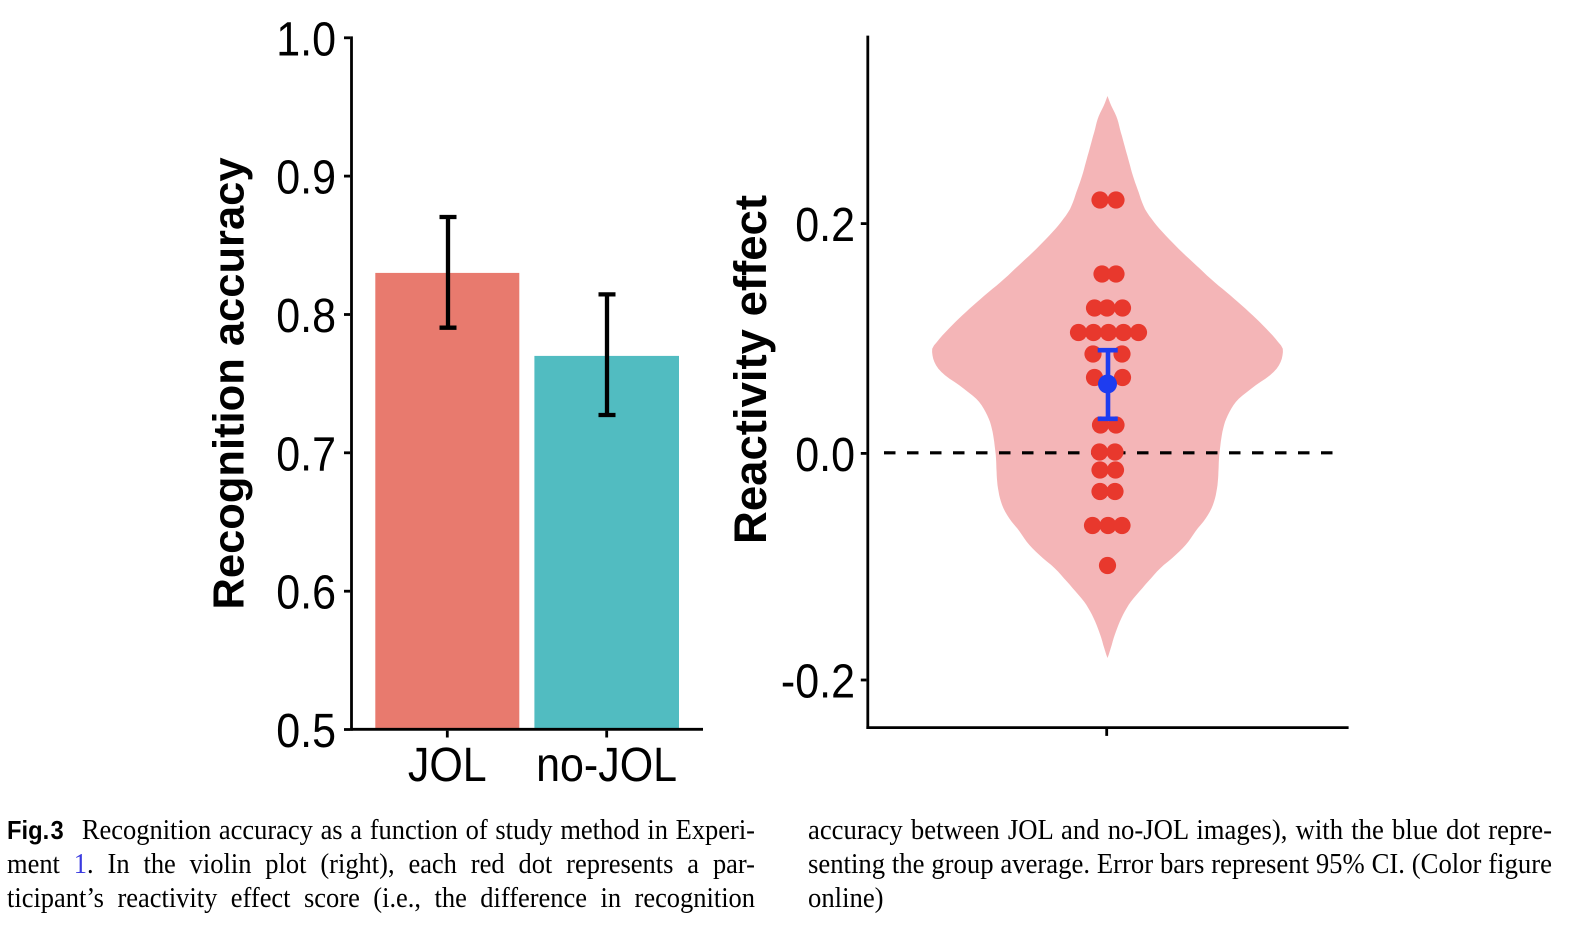  Describe the element at coordinates (606, 764) in the screenshot. I see `svg-text: no-JOL` at that location.